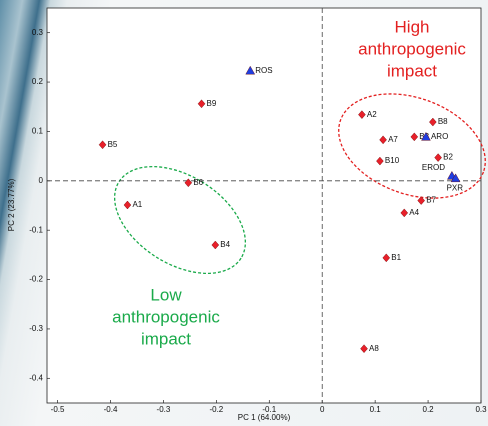  What do you see at coordinates (374, 348) in the screenshot?
I see `point-label: A8` at bounding box center [374, 348].